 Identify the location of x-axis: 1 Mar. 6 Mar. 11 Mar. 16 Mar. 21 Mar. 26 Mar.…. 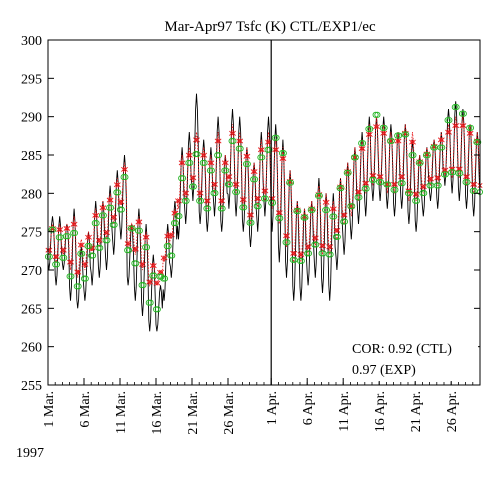
(261, 406).